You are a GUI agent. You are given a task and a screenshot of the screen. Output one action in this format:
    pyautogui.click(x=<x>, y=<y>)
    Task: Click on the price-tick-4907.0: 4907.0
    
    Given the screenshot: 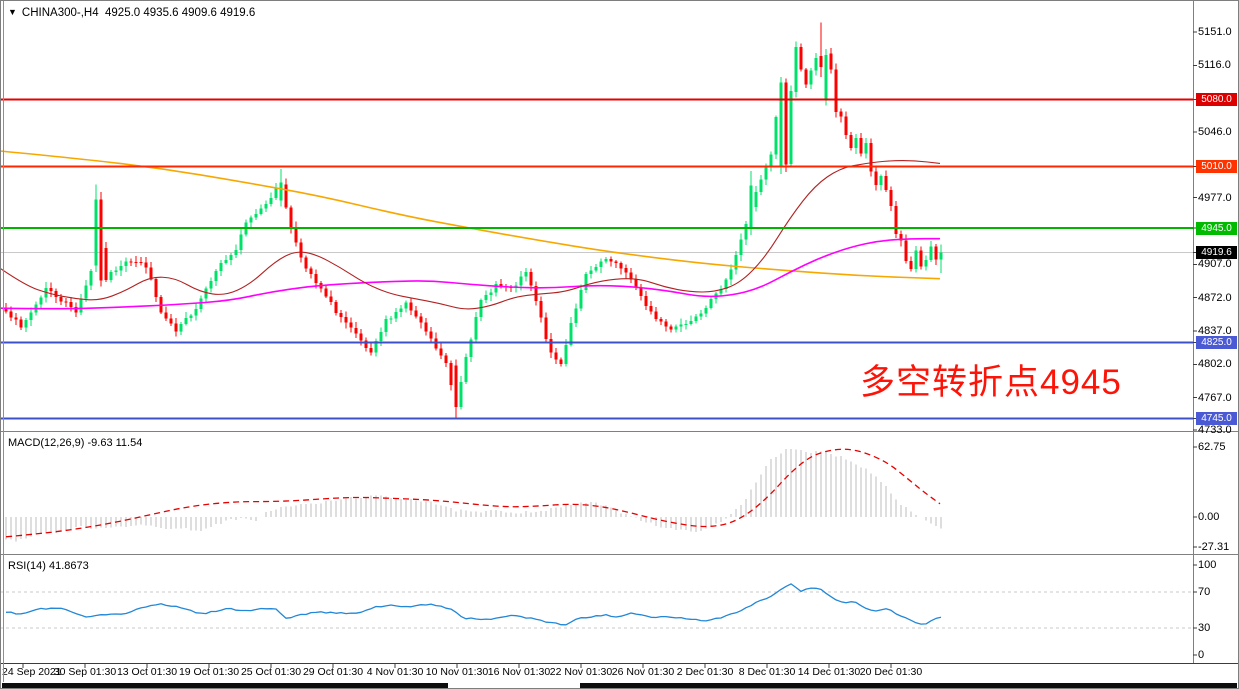 What is the action you would take?
    pyautogui.click(x=1215, y=264)
    